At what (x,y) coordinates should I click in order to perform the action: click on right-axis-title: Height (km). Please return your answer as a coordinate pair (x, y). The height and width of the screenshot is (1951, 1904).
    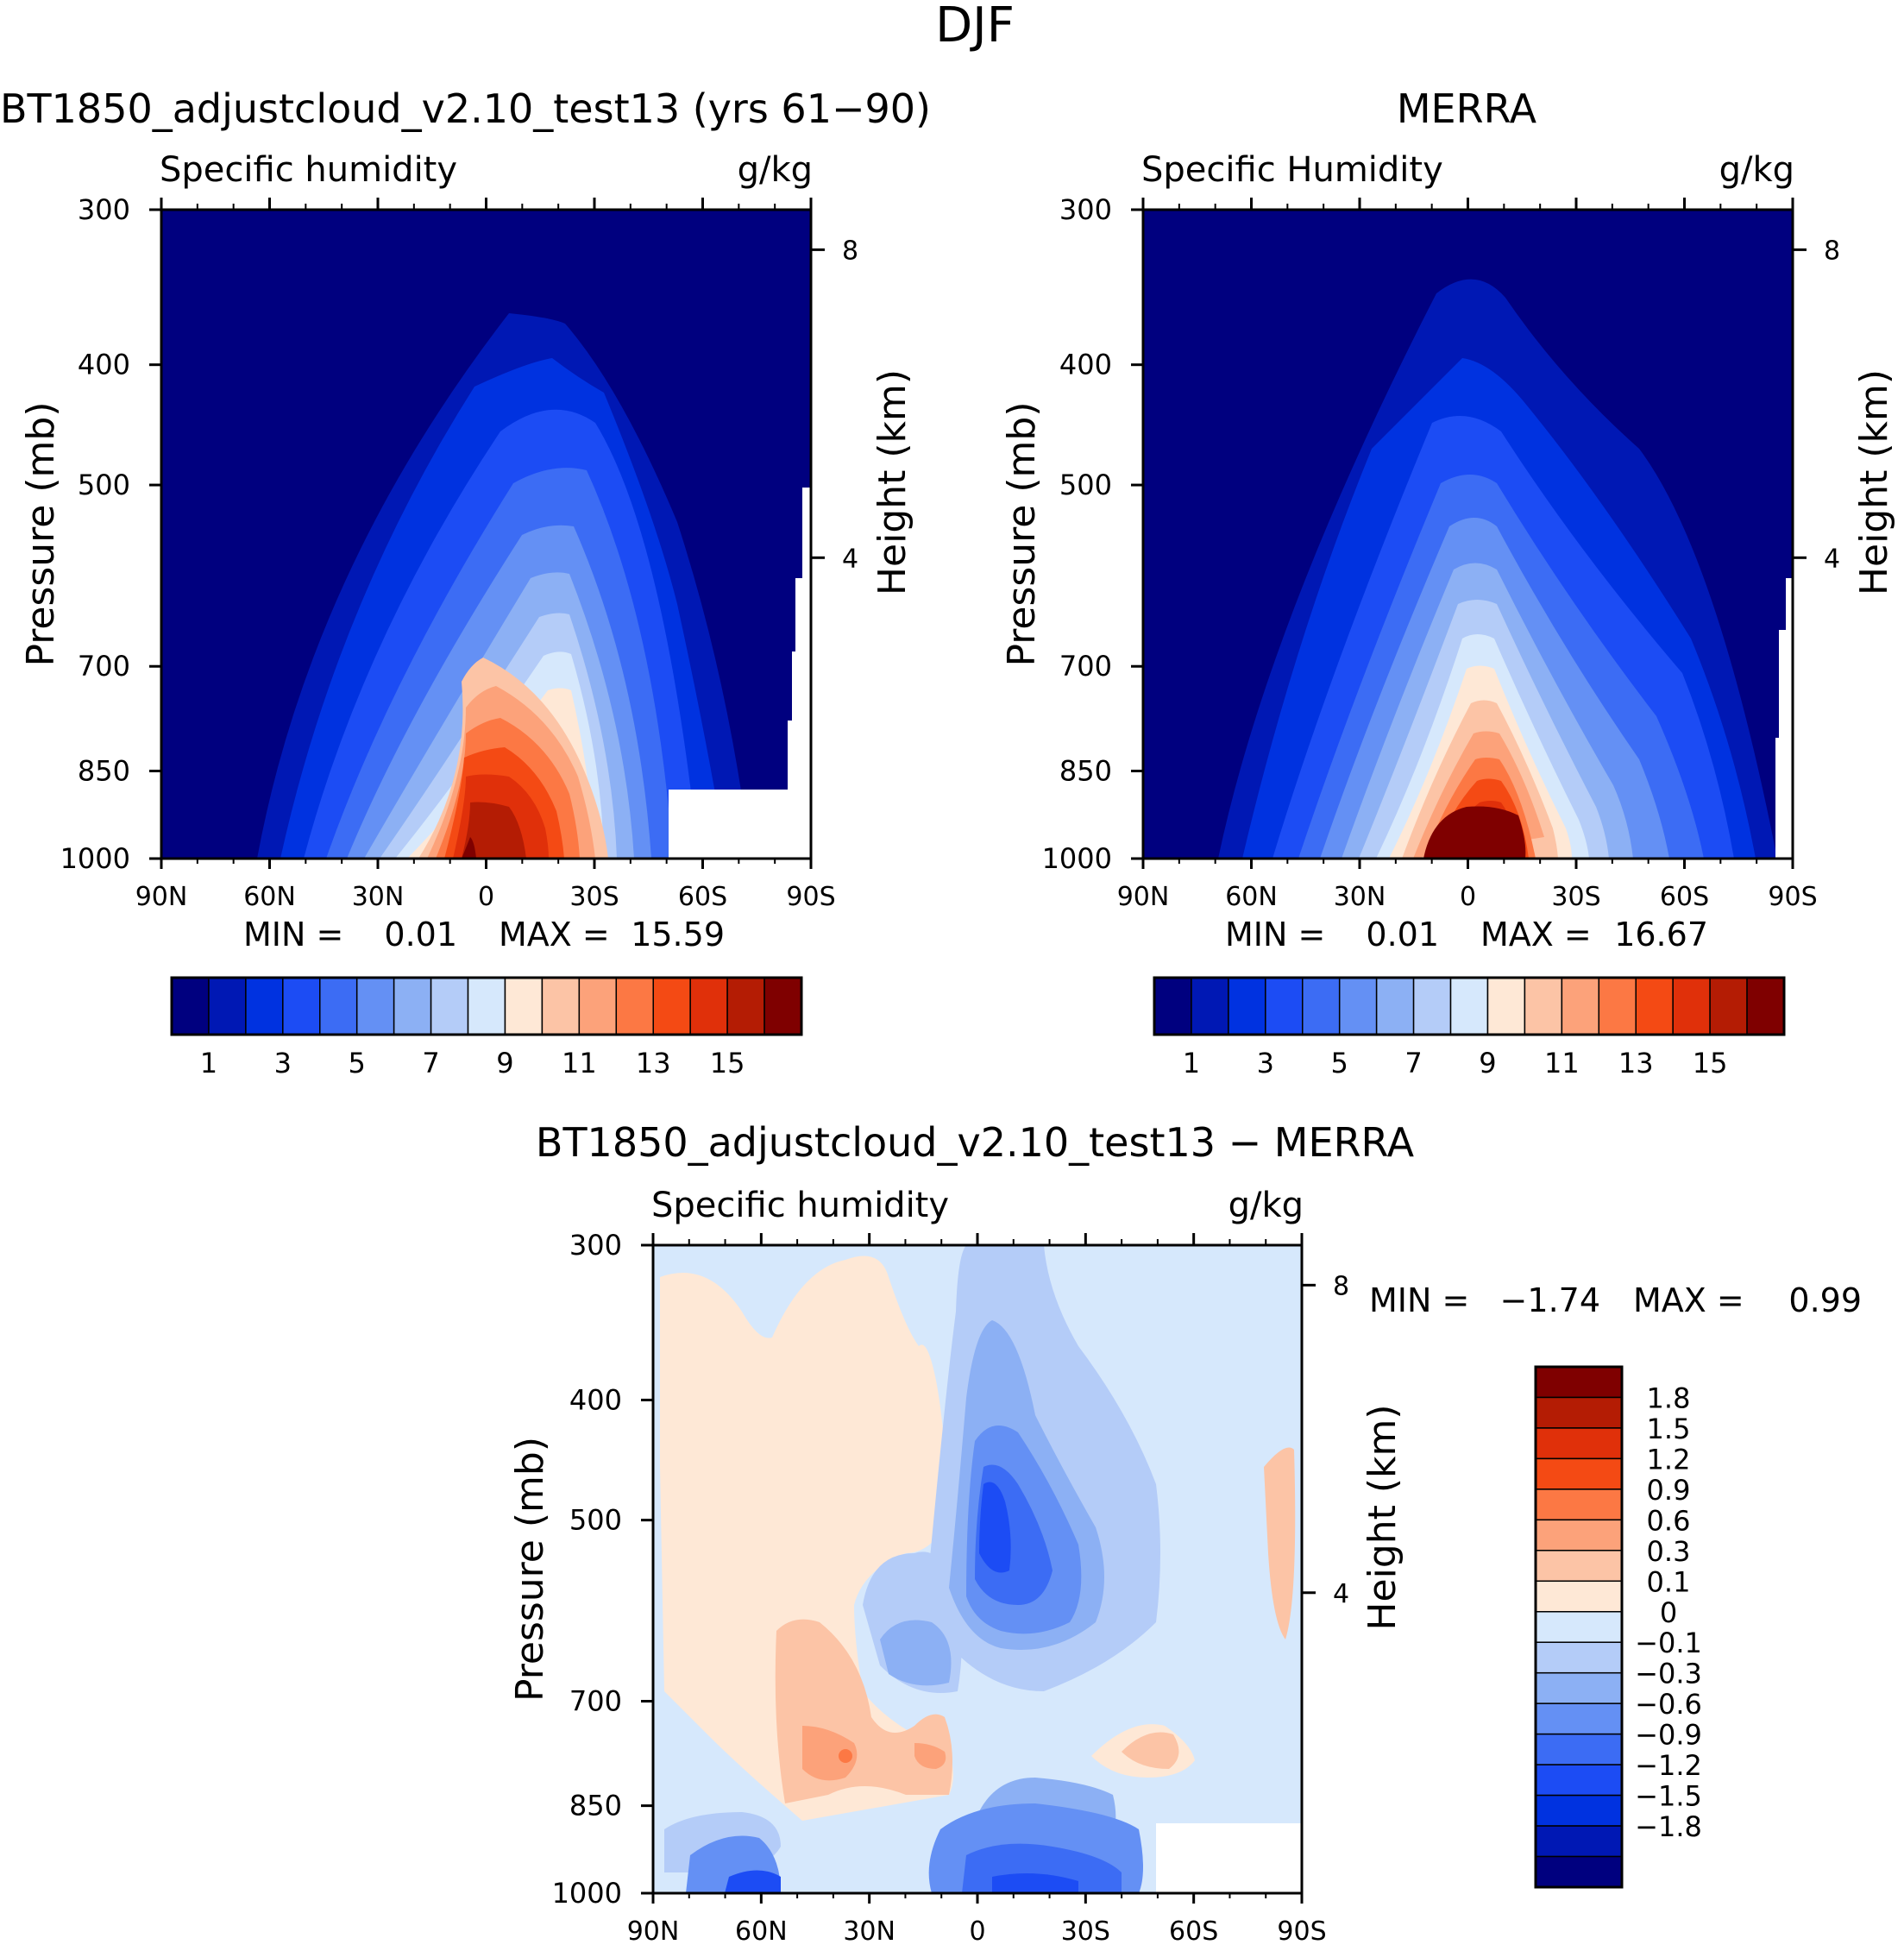
    Looking at the image, I should click on (1874, 482).